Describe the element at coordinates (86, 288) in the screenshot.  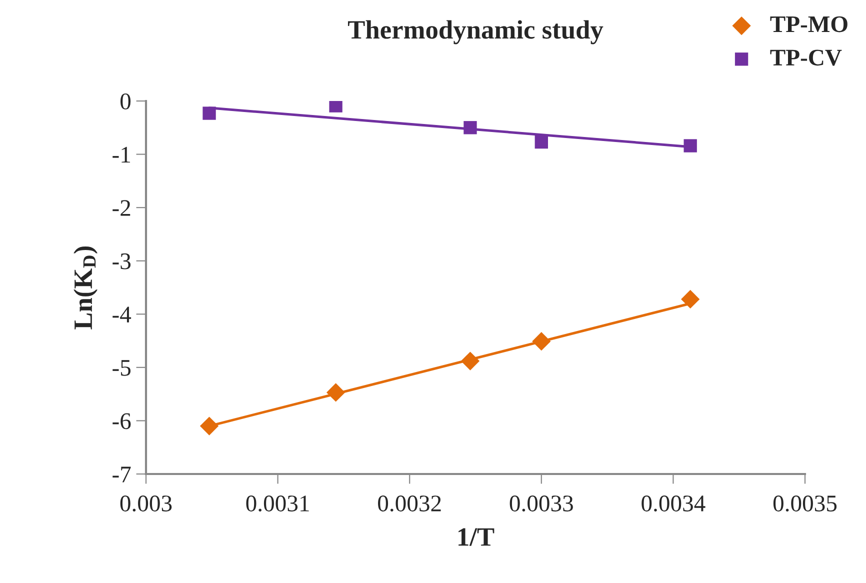
I see `y-axis-title: Ln(K$_{D}$)` at that location.